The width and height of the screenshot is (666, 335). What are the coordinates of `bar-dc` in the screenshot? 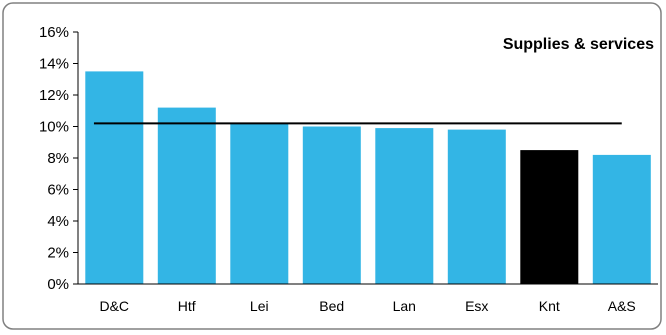 It's located at (114, 178).